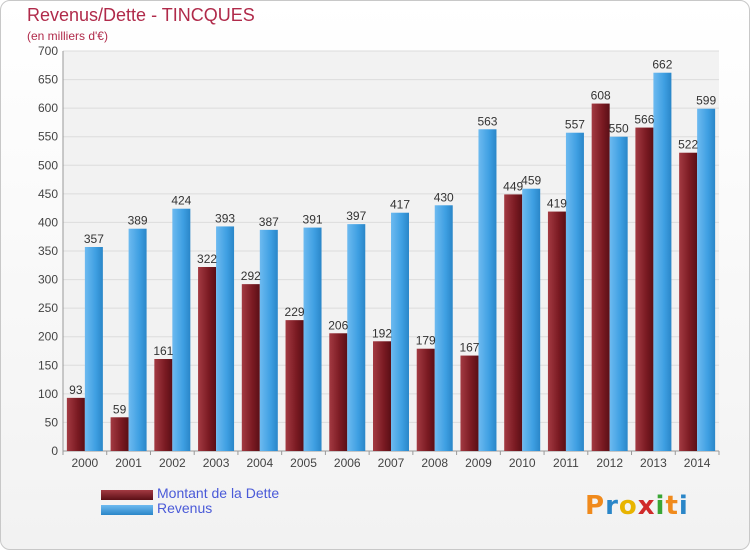 The width and height of the screenshot is (750, 550). What do you see at coordinates (52, 422) in the screenshot?
I see `y-tick-label: 50` at bounding box center [52, 422].